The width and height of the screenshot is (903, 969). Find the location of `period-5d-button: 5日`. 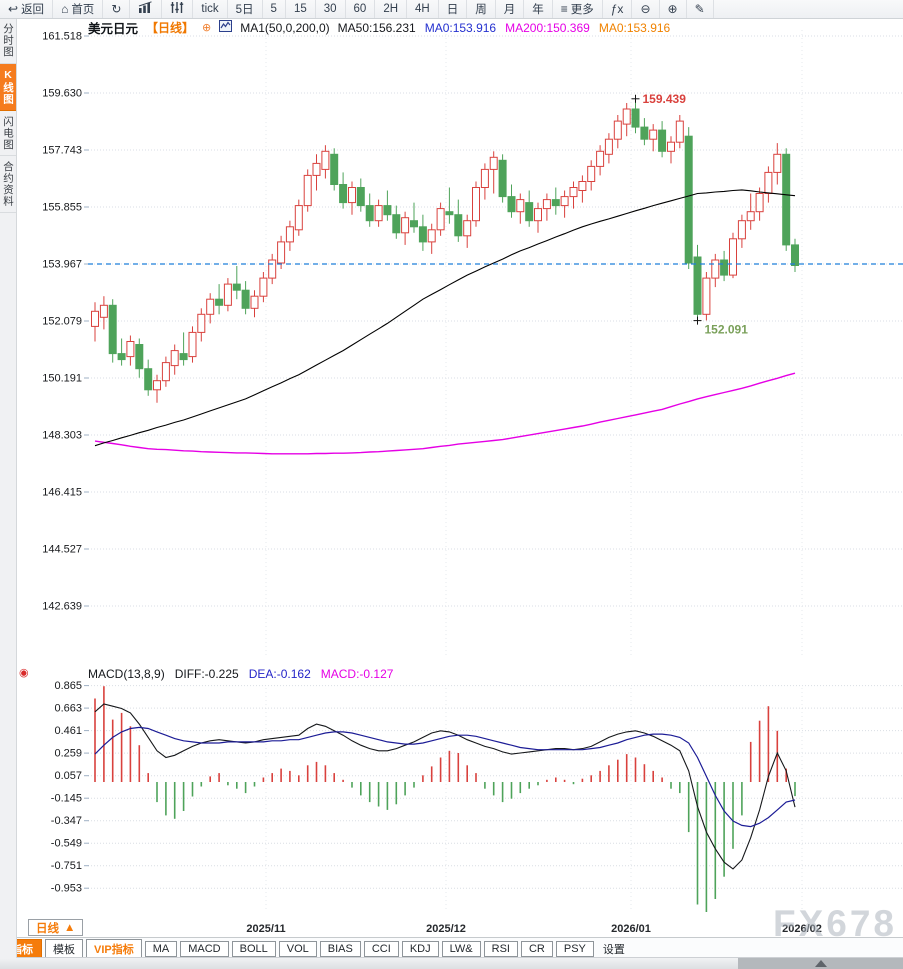

period-5d-button: 5日 is located at coordinates (245, 9).